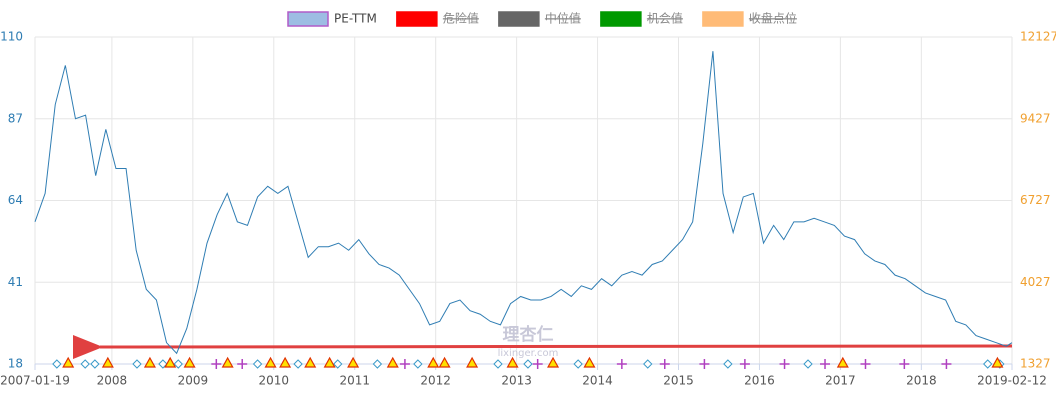  Describe the element at coordinates (678, 381) in the screenshot. I see `x-tick-label: 2015` at that location.